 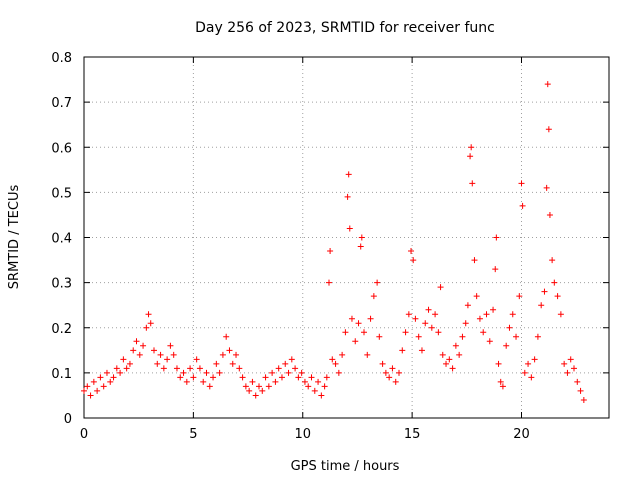 What do you see at coordinates (345, 466) in the screenshot?
I see `x-axis-label: GPS time / hours` at bounding box center [345, 466].